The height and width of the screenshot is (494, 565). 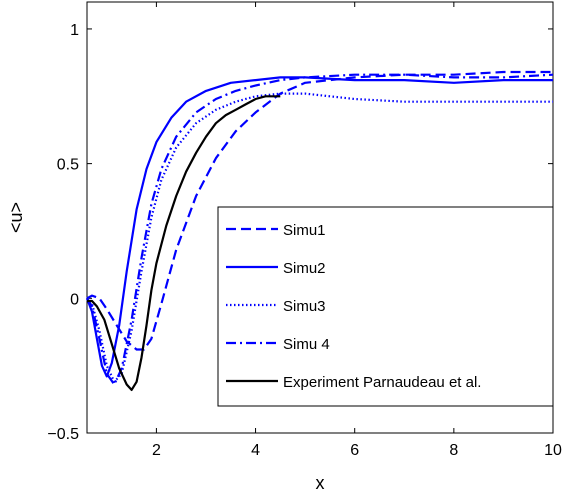 I want to click on x-tick-label: 8, so click(x=453, y=450).